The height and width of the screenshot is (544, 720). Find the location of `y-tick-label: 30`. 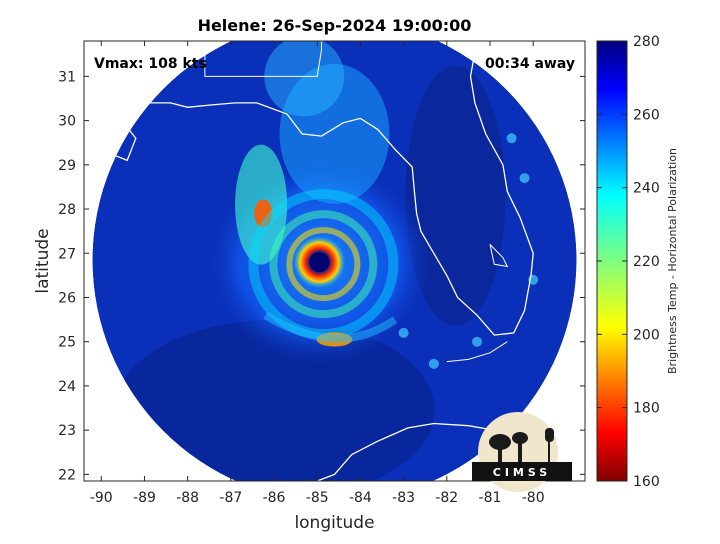

y-tick-label: 30 is located at coordinates (67, 122).